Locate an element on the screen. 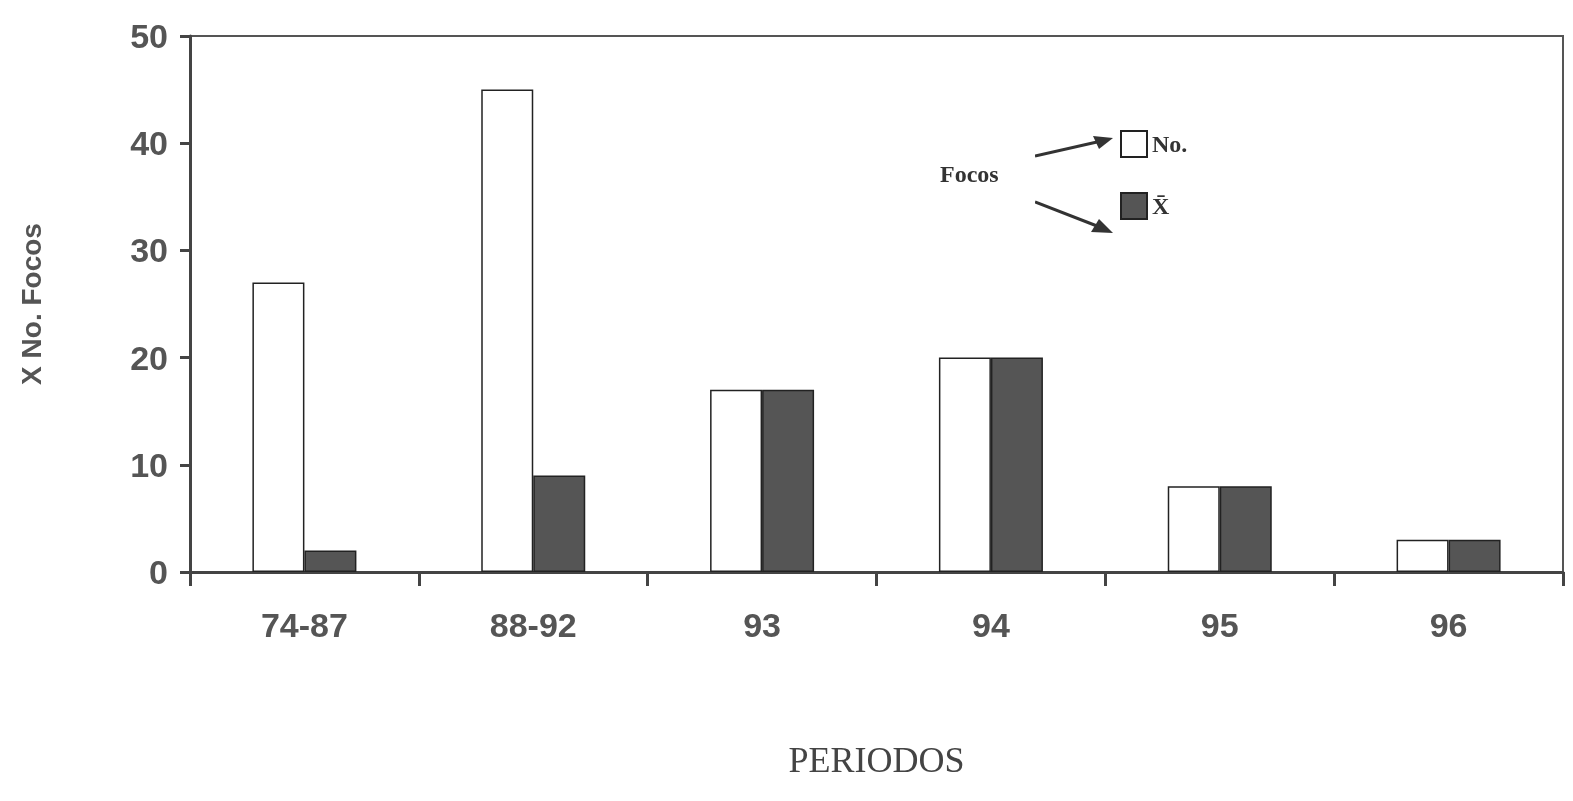 The height and width of the screenshot is (801, 1573). x-tick-label: 94 is located at coordinates (991, 625).